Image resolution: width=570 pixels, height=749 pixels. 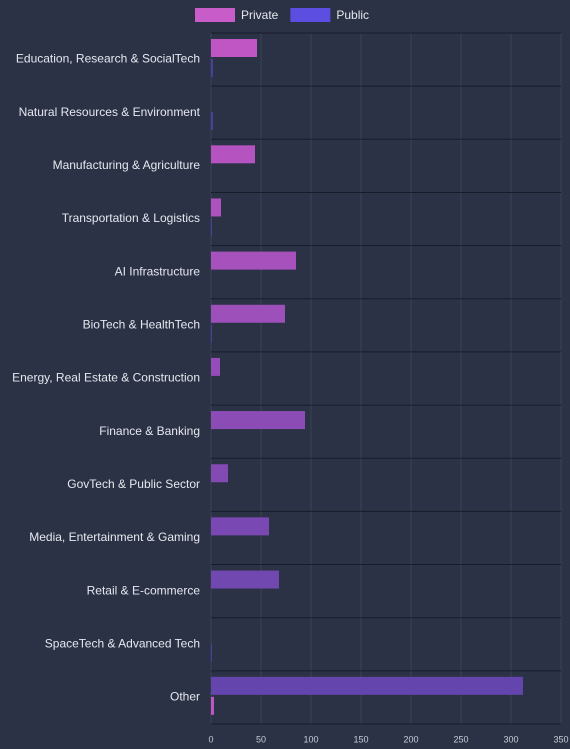 I want to click on y-tick-label: Media, Entertainment & Gaming, so click(x=114, y=537).